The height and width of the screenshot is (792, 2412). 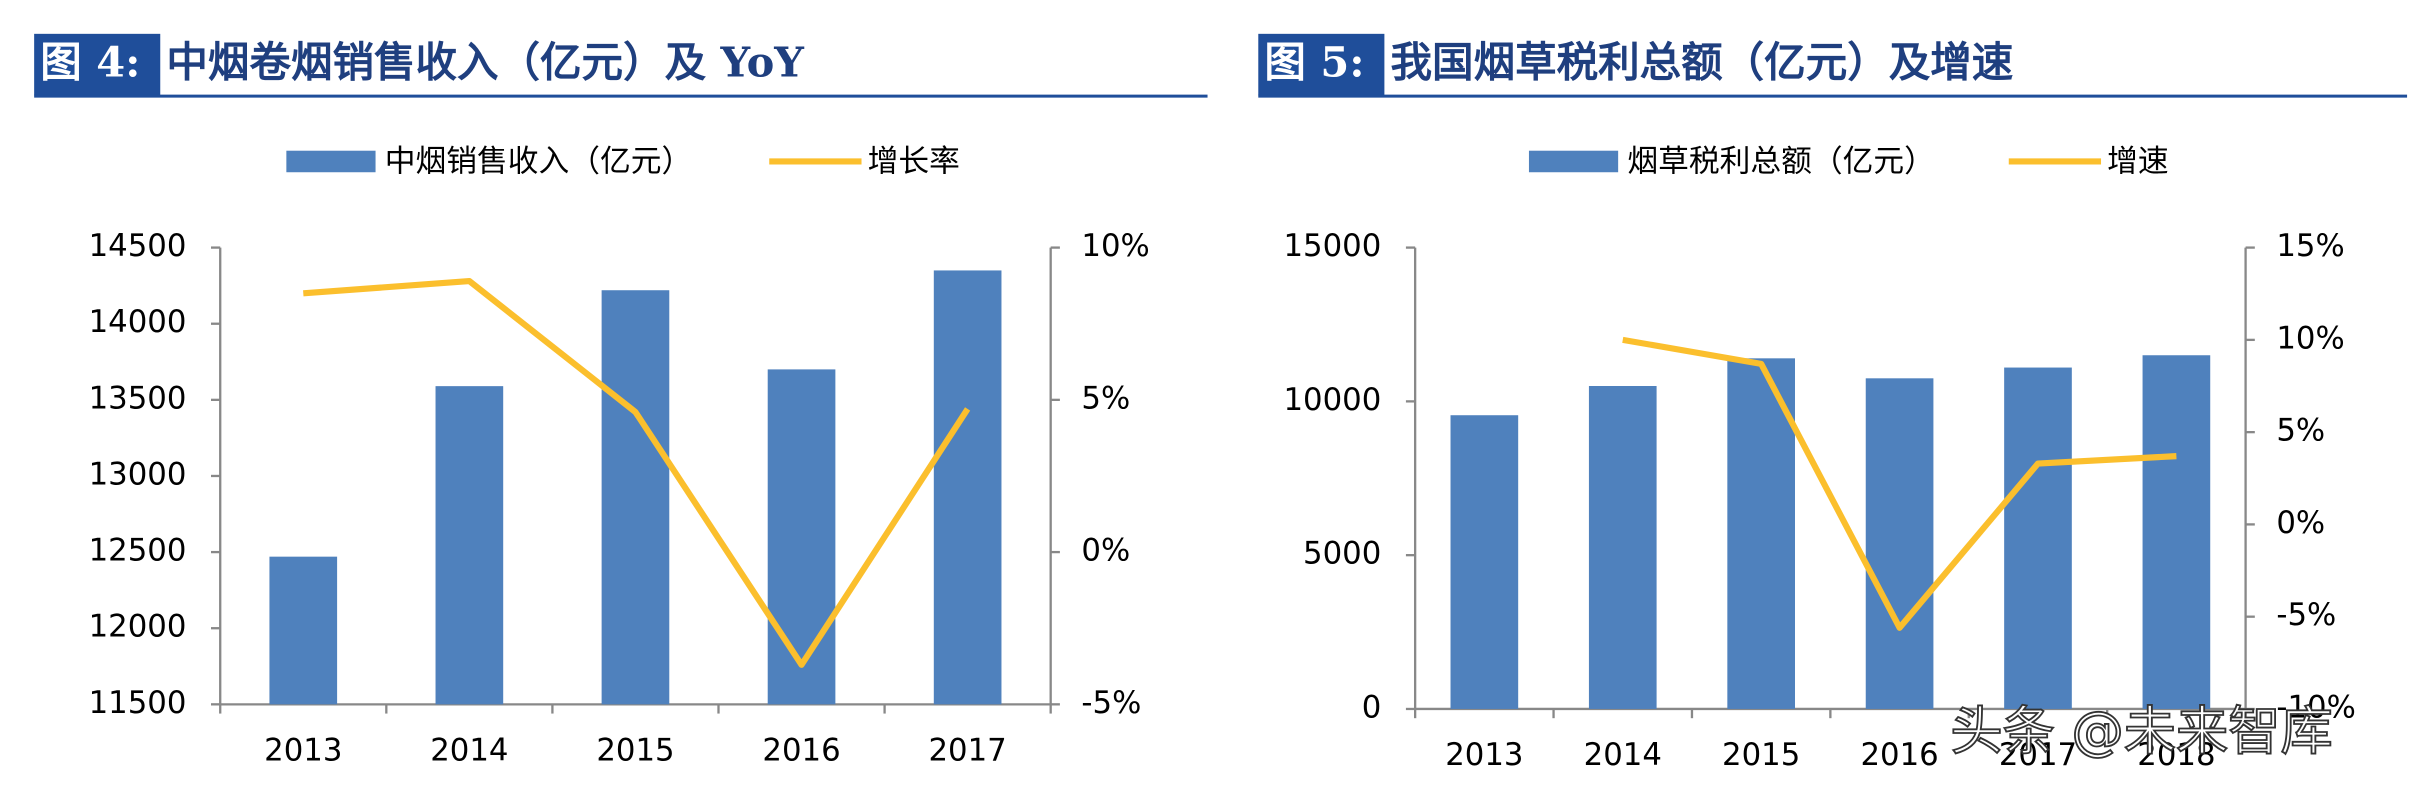 I want to click on legend-label: 增长率, so click(x=914, y=162).